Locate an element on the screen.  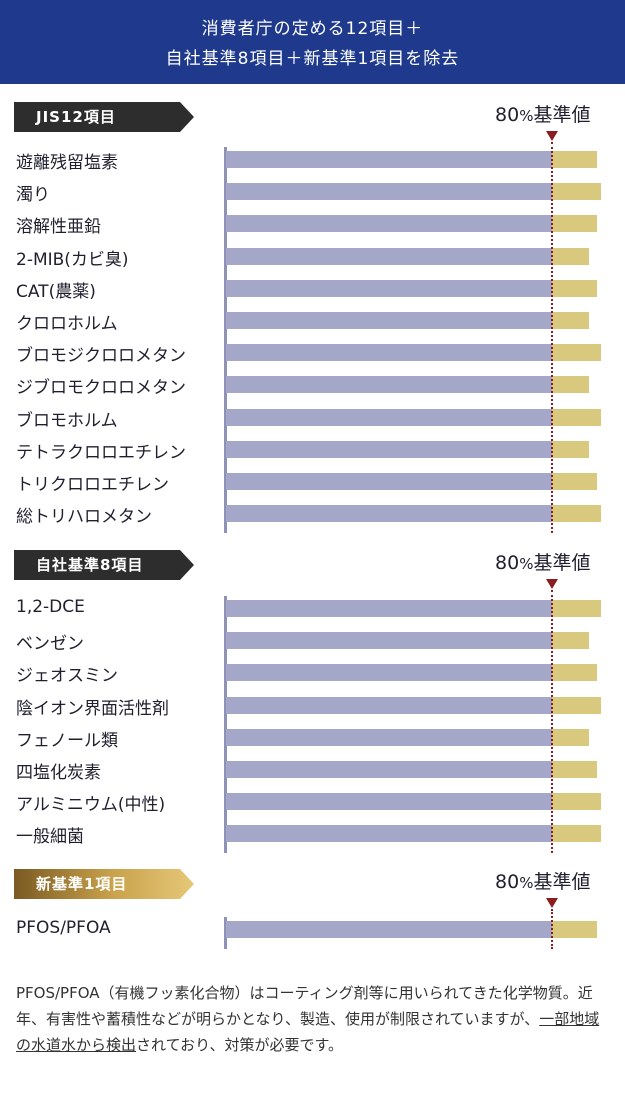
category-label: 遊離残留塩素 is located at coordinates (67, 163).